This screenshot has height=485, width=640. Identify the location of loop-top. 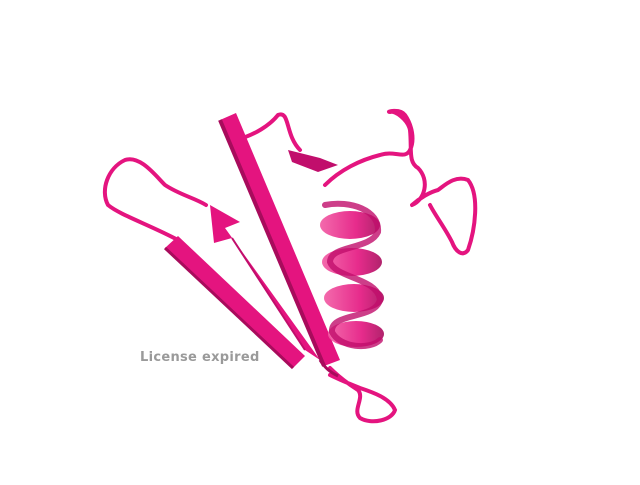
(268, 132).